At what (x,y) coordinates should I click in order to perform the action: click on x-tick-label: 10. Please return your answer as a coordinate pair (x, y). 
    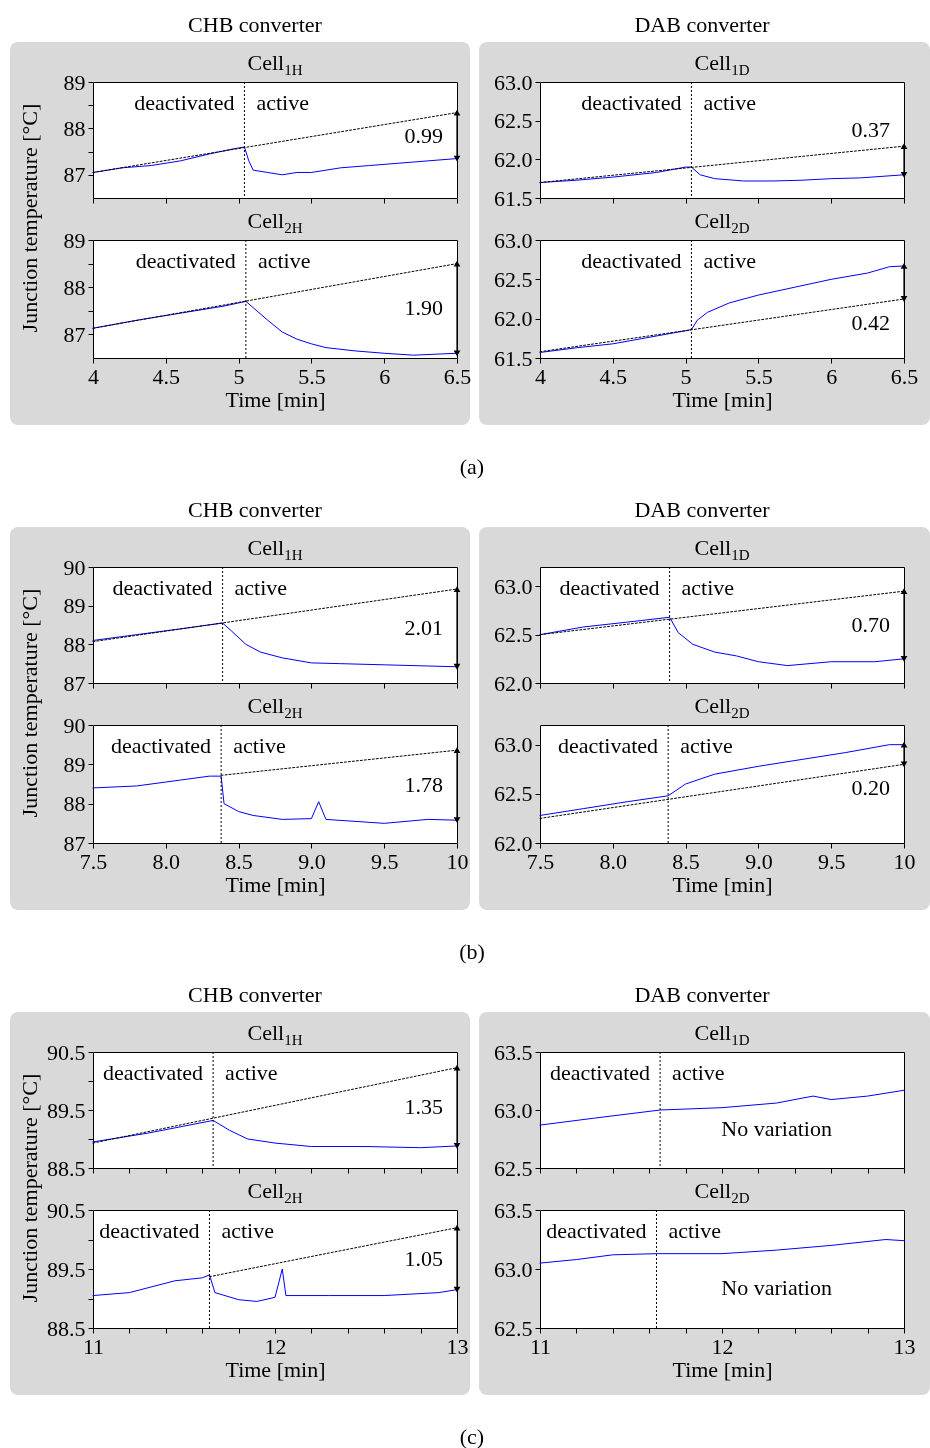
    Looking at the image, I should click on (457, 861).